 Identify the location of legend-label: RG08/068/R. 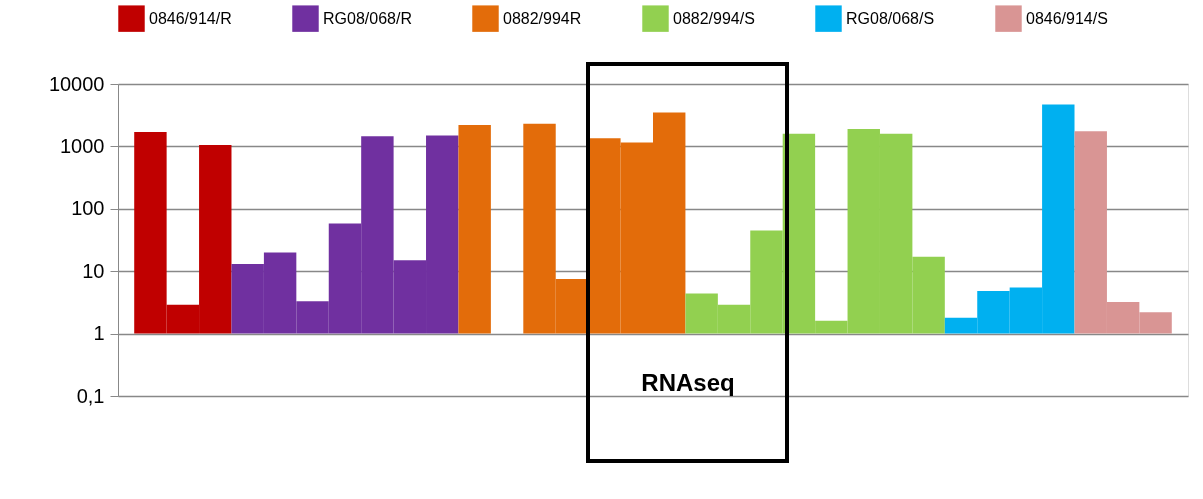
(367, 18).